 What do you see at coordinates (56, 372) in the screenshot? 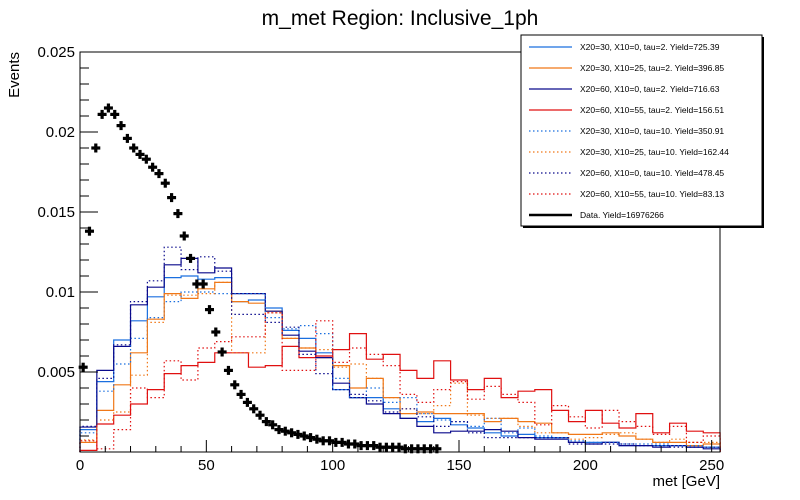
I see `y-tick-label: 0.005` at bounding box center [56, 372].